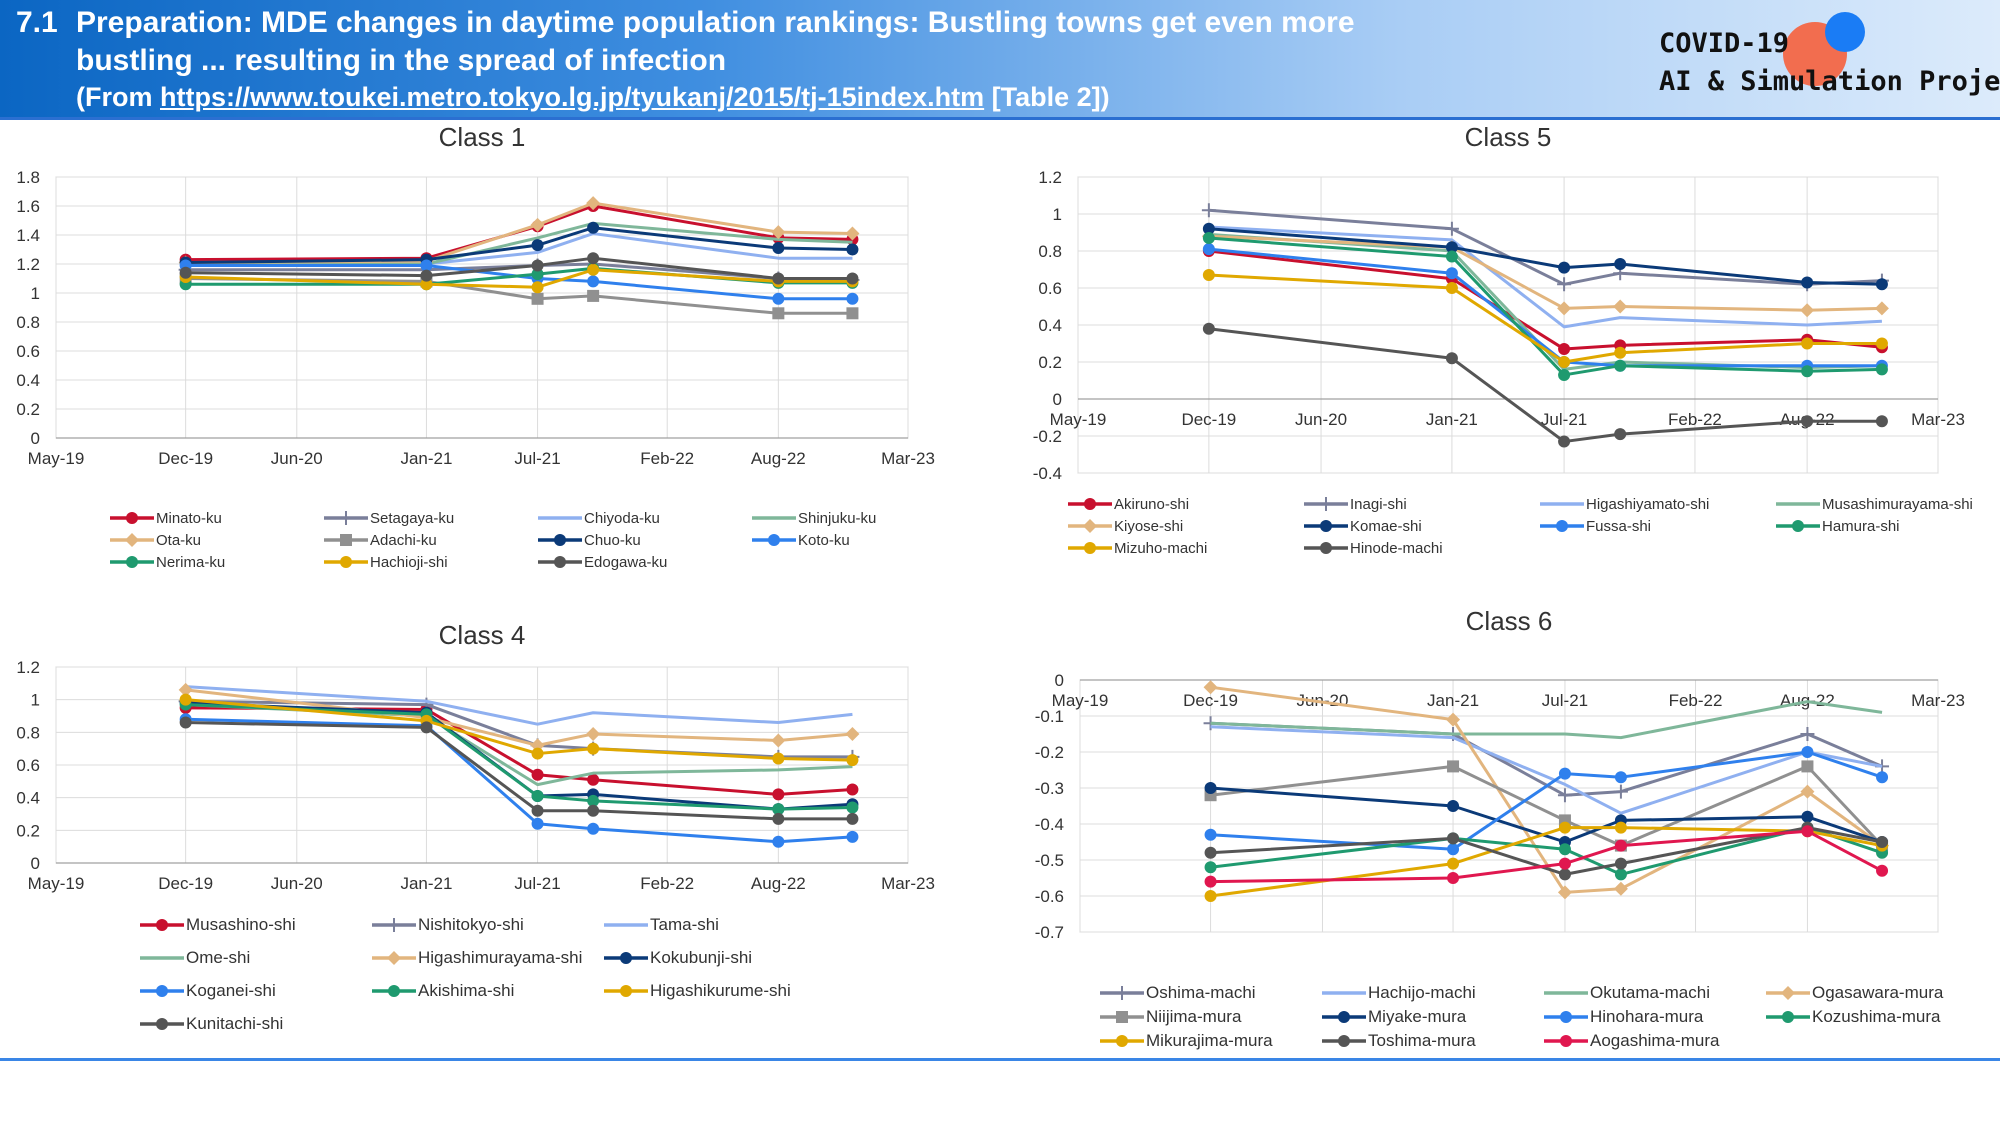 Image resolution: width=2000 pixels, height=1125 pixels. Describe the element at coordinates (118, 97) in the screenshot. I see `source-prefix: (From` at that location.